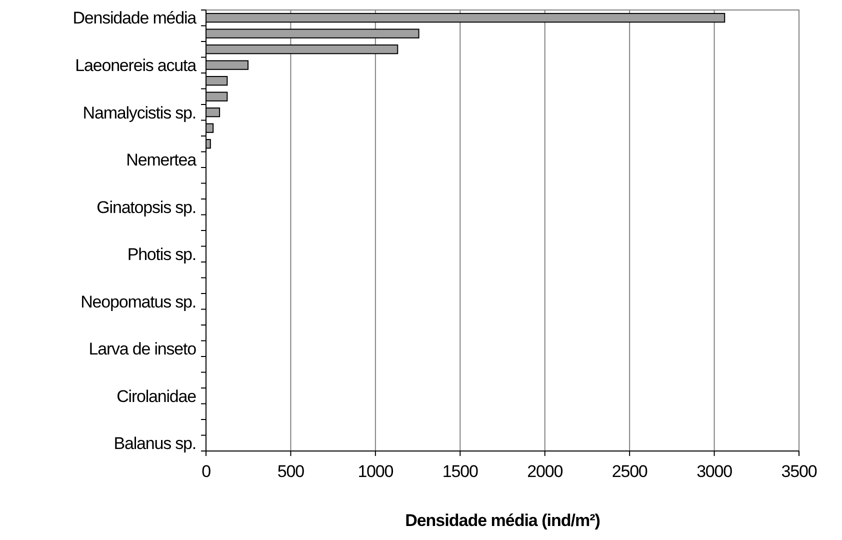  I want to click on y-tick-label: Photis sp., so click(161, 254).